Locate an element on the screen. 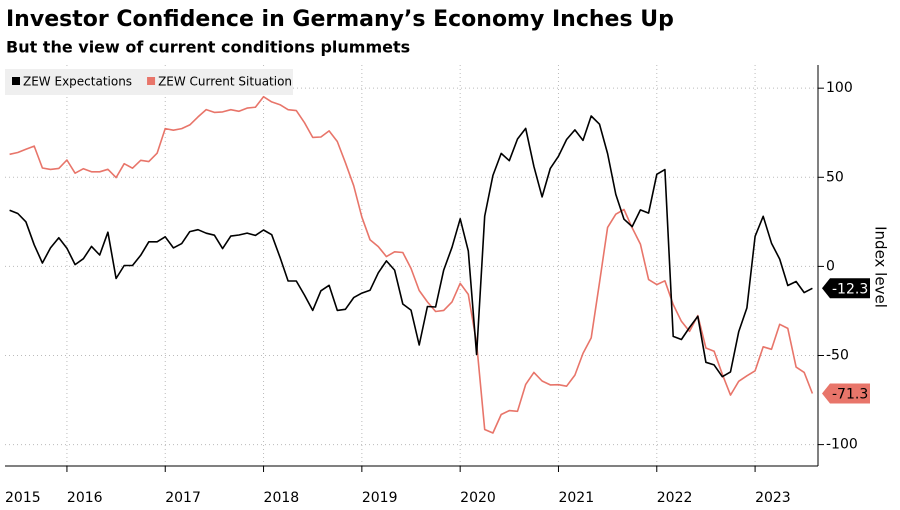 The image size is (900, 510). x-tick-label: 2016 is located at coordinates (85, 498).